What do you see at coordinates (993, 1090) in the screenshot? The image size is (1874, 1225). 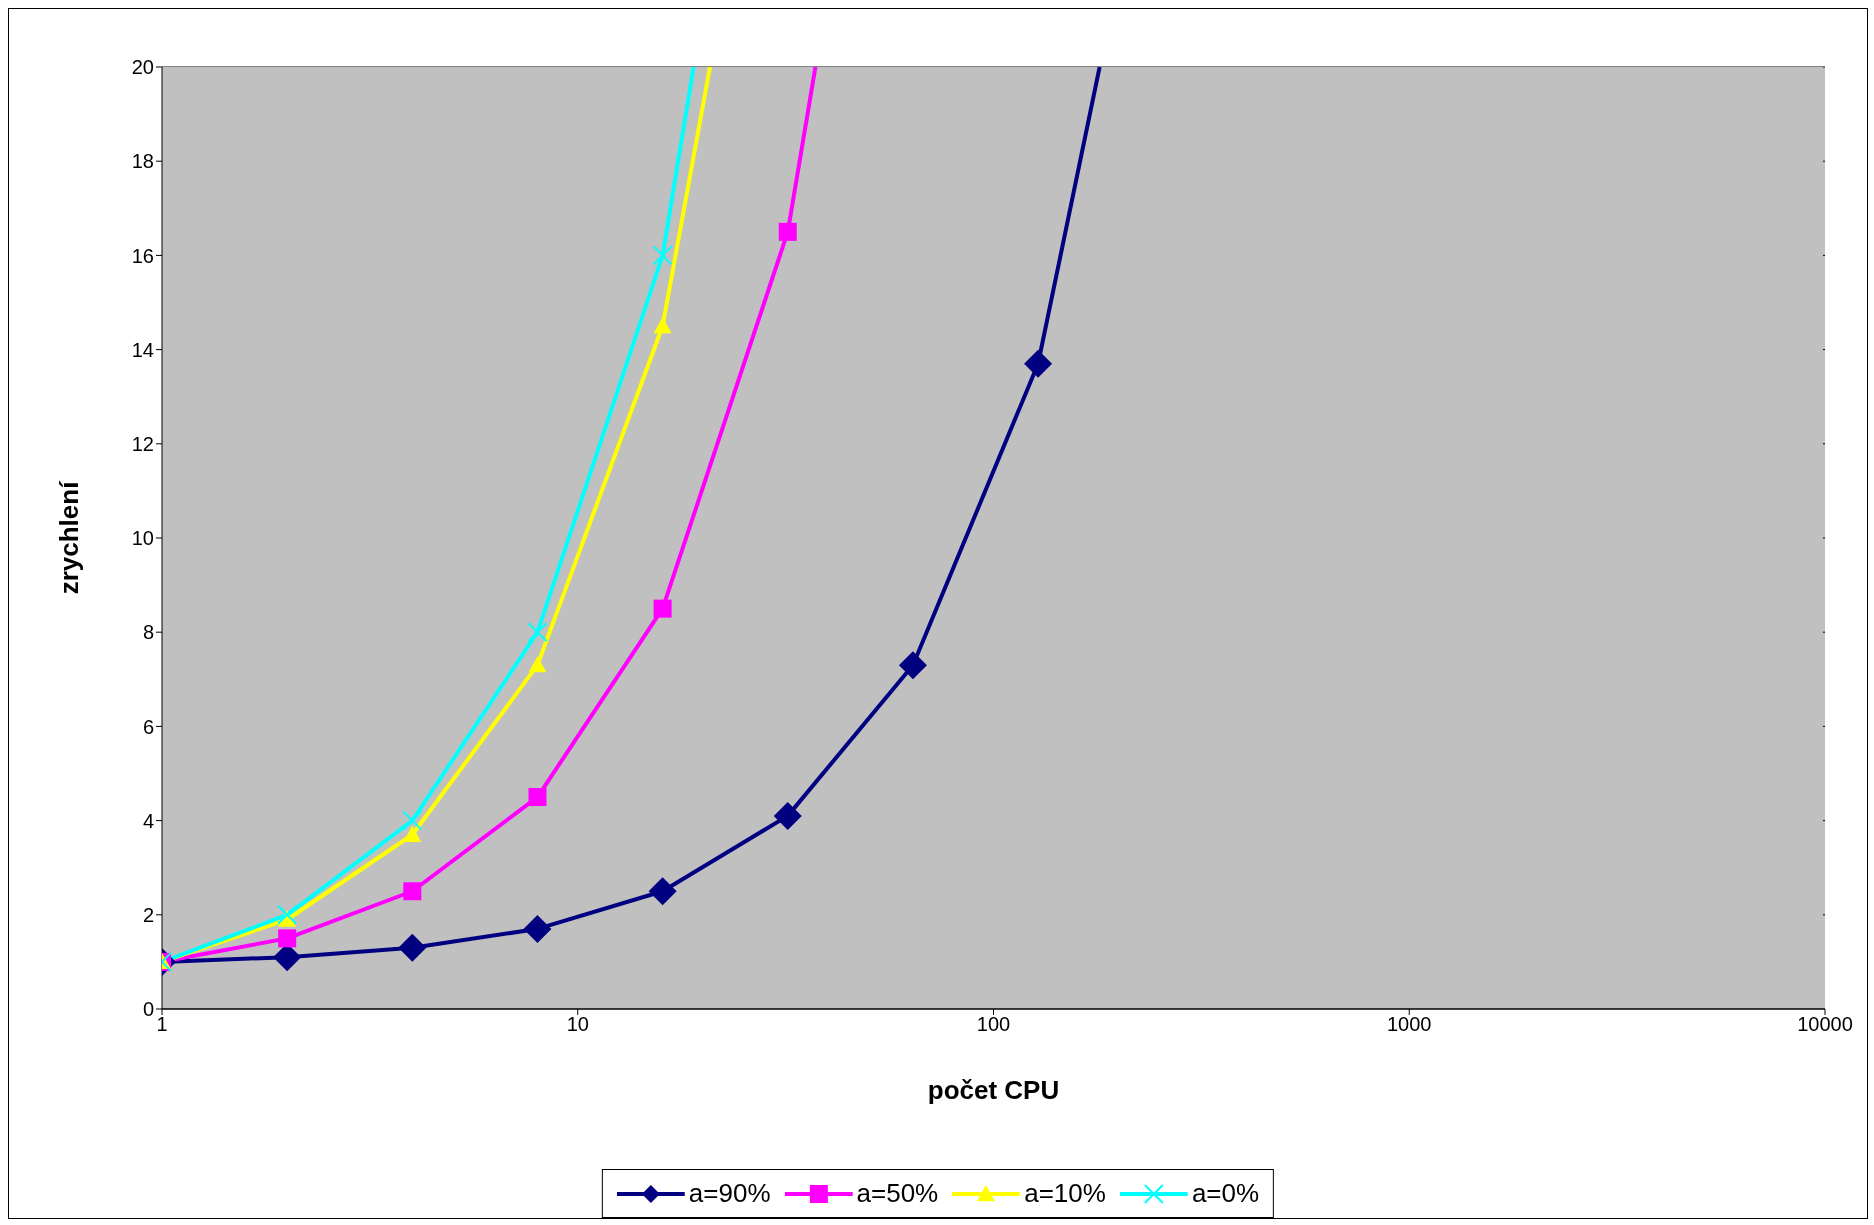 I see `x-axis-title: počet CPU` at bounding box center [993, 1090].